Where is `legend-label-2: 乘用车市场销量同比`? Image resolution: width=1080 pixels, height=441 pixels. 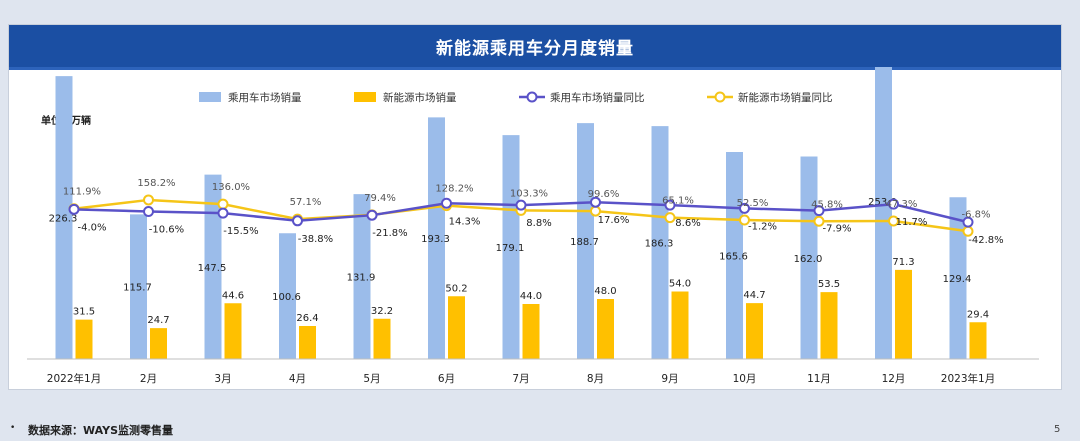 legend-label-2: 乘用车市场销量同比 is located at coordinates (597, 97).